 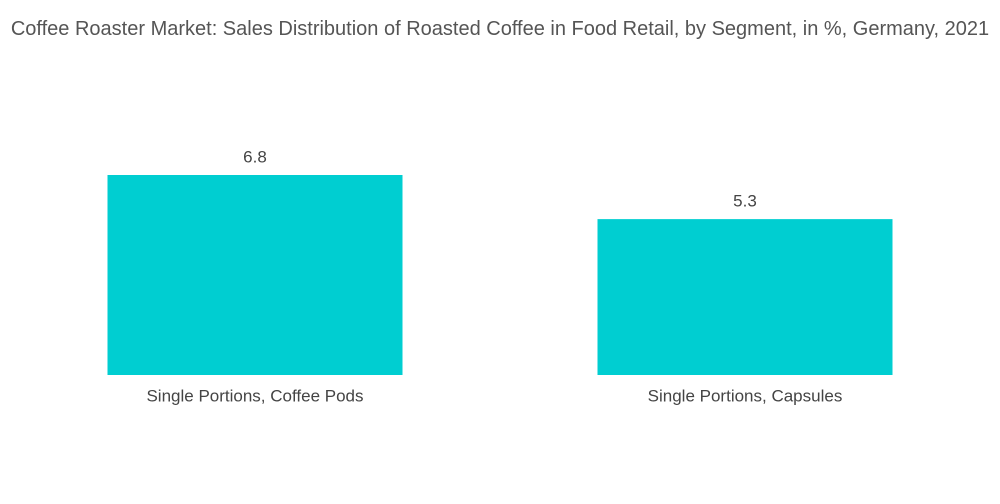 What do you see at coordinates (255, 156) in the screenshot?
I see `value-label: 6.8` at bounding box center [255, 156].